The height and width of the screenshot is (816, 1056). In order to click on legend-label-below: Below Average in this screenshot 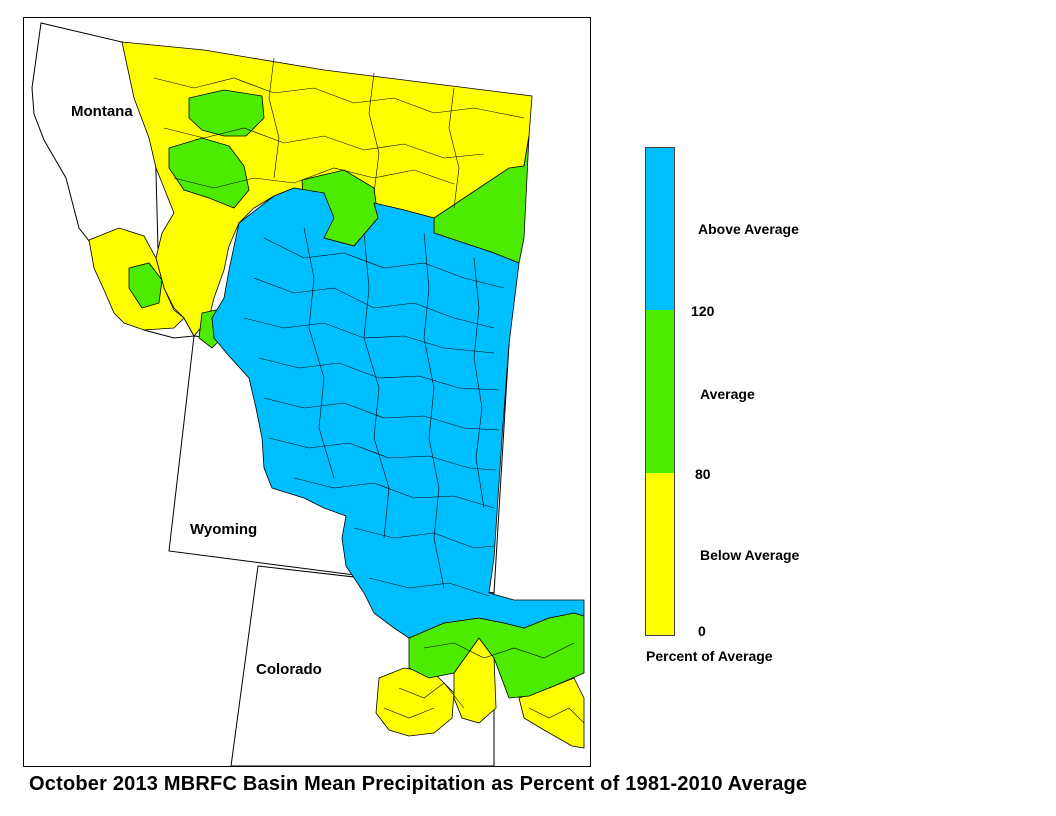, I will do `click(750, 555)`.